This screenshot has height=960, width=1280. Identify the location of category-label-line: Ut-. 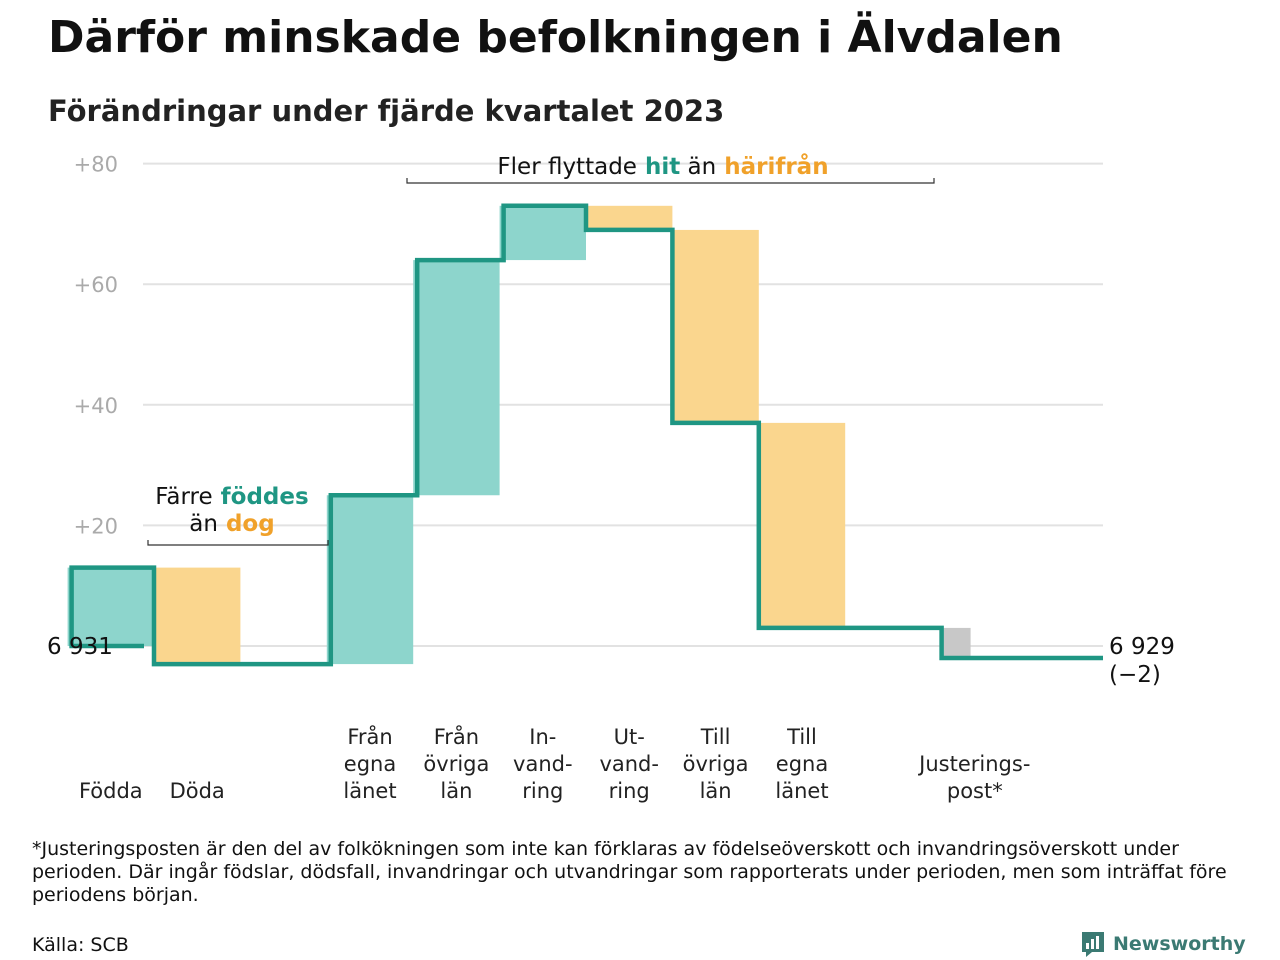
(629, 737).